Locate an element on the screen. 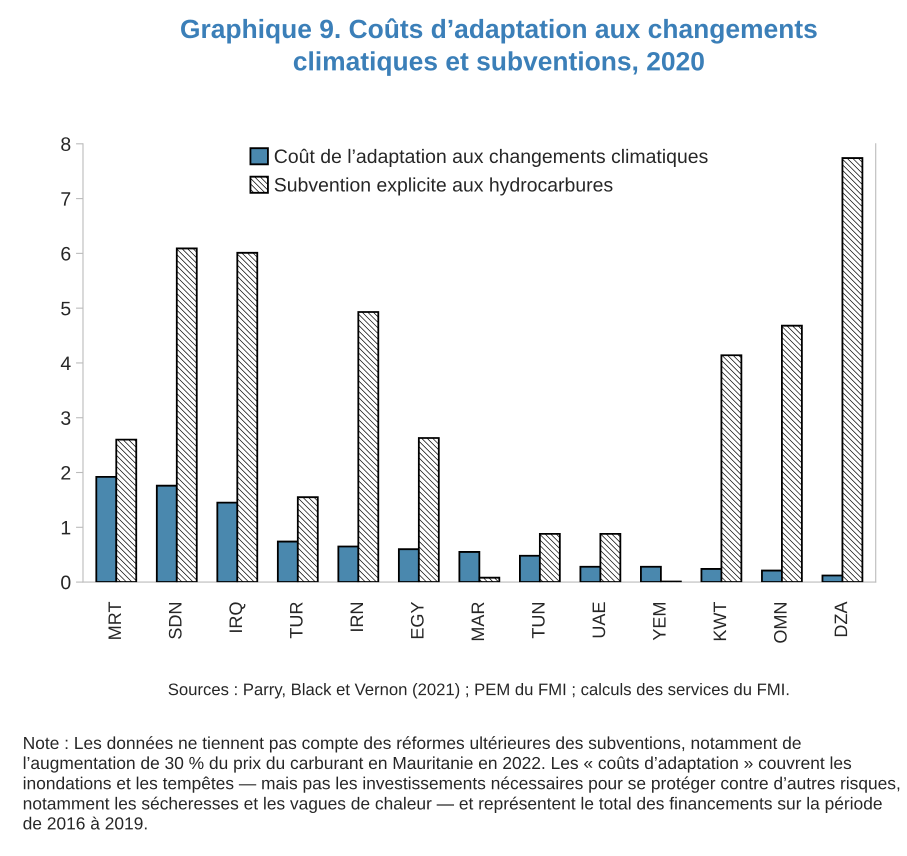 This screenshot has width=907, height=856. x-tick-label: IRN is located at coordinates (356, 616).